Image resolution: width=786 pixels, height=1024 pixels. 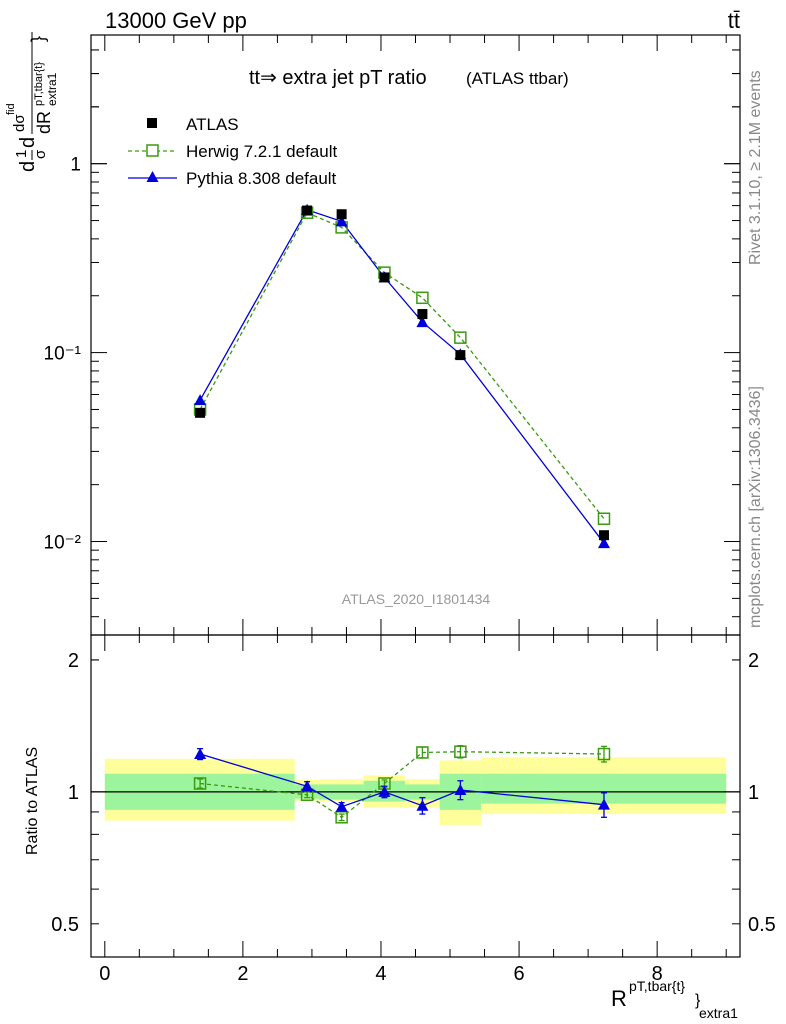 What do you see at coordinates (152, 150) in the screenshot?
I see `legend-herwig-marker` at bounding box center [152, 150].